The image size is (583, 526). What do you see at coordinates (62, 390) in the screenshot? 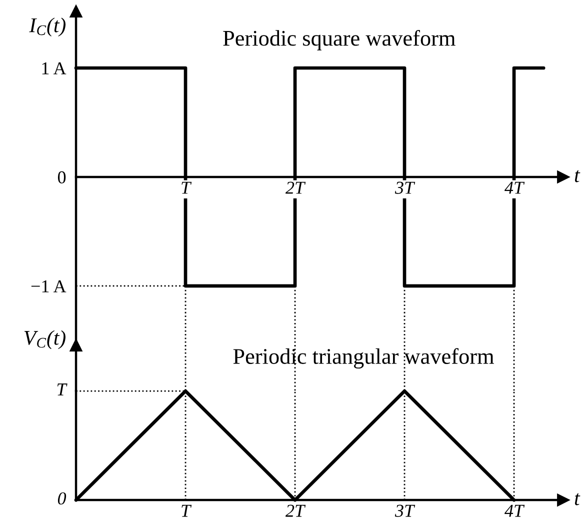
I see `annotation: T` at bounding box center [62, 390].